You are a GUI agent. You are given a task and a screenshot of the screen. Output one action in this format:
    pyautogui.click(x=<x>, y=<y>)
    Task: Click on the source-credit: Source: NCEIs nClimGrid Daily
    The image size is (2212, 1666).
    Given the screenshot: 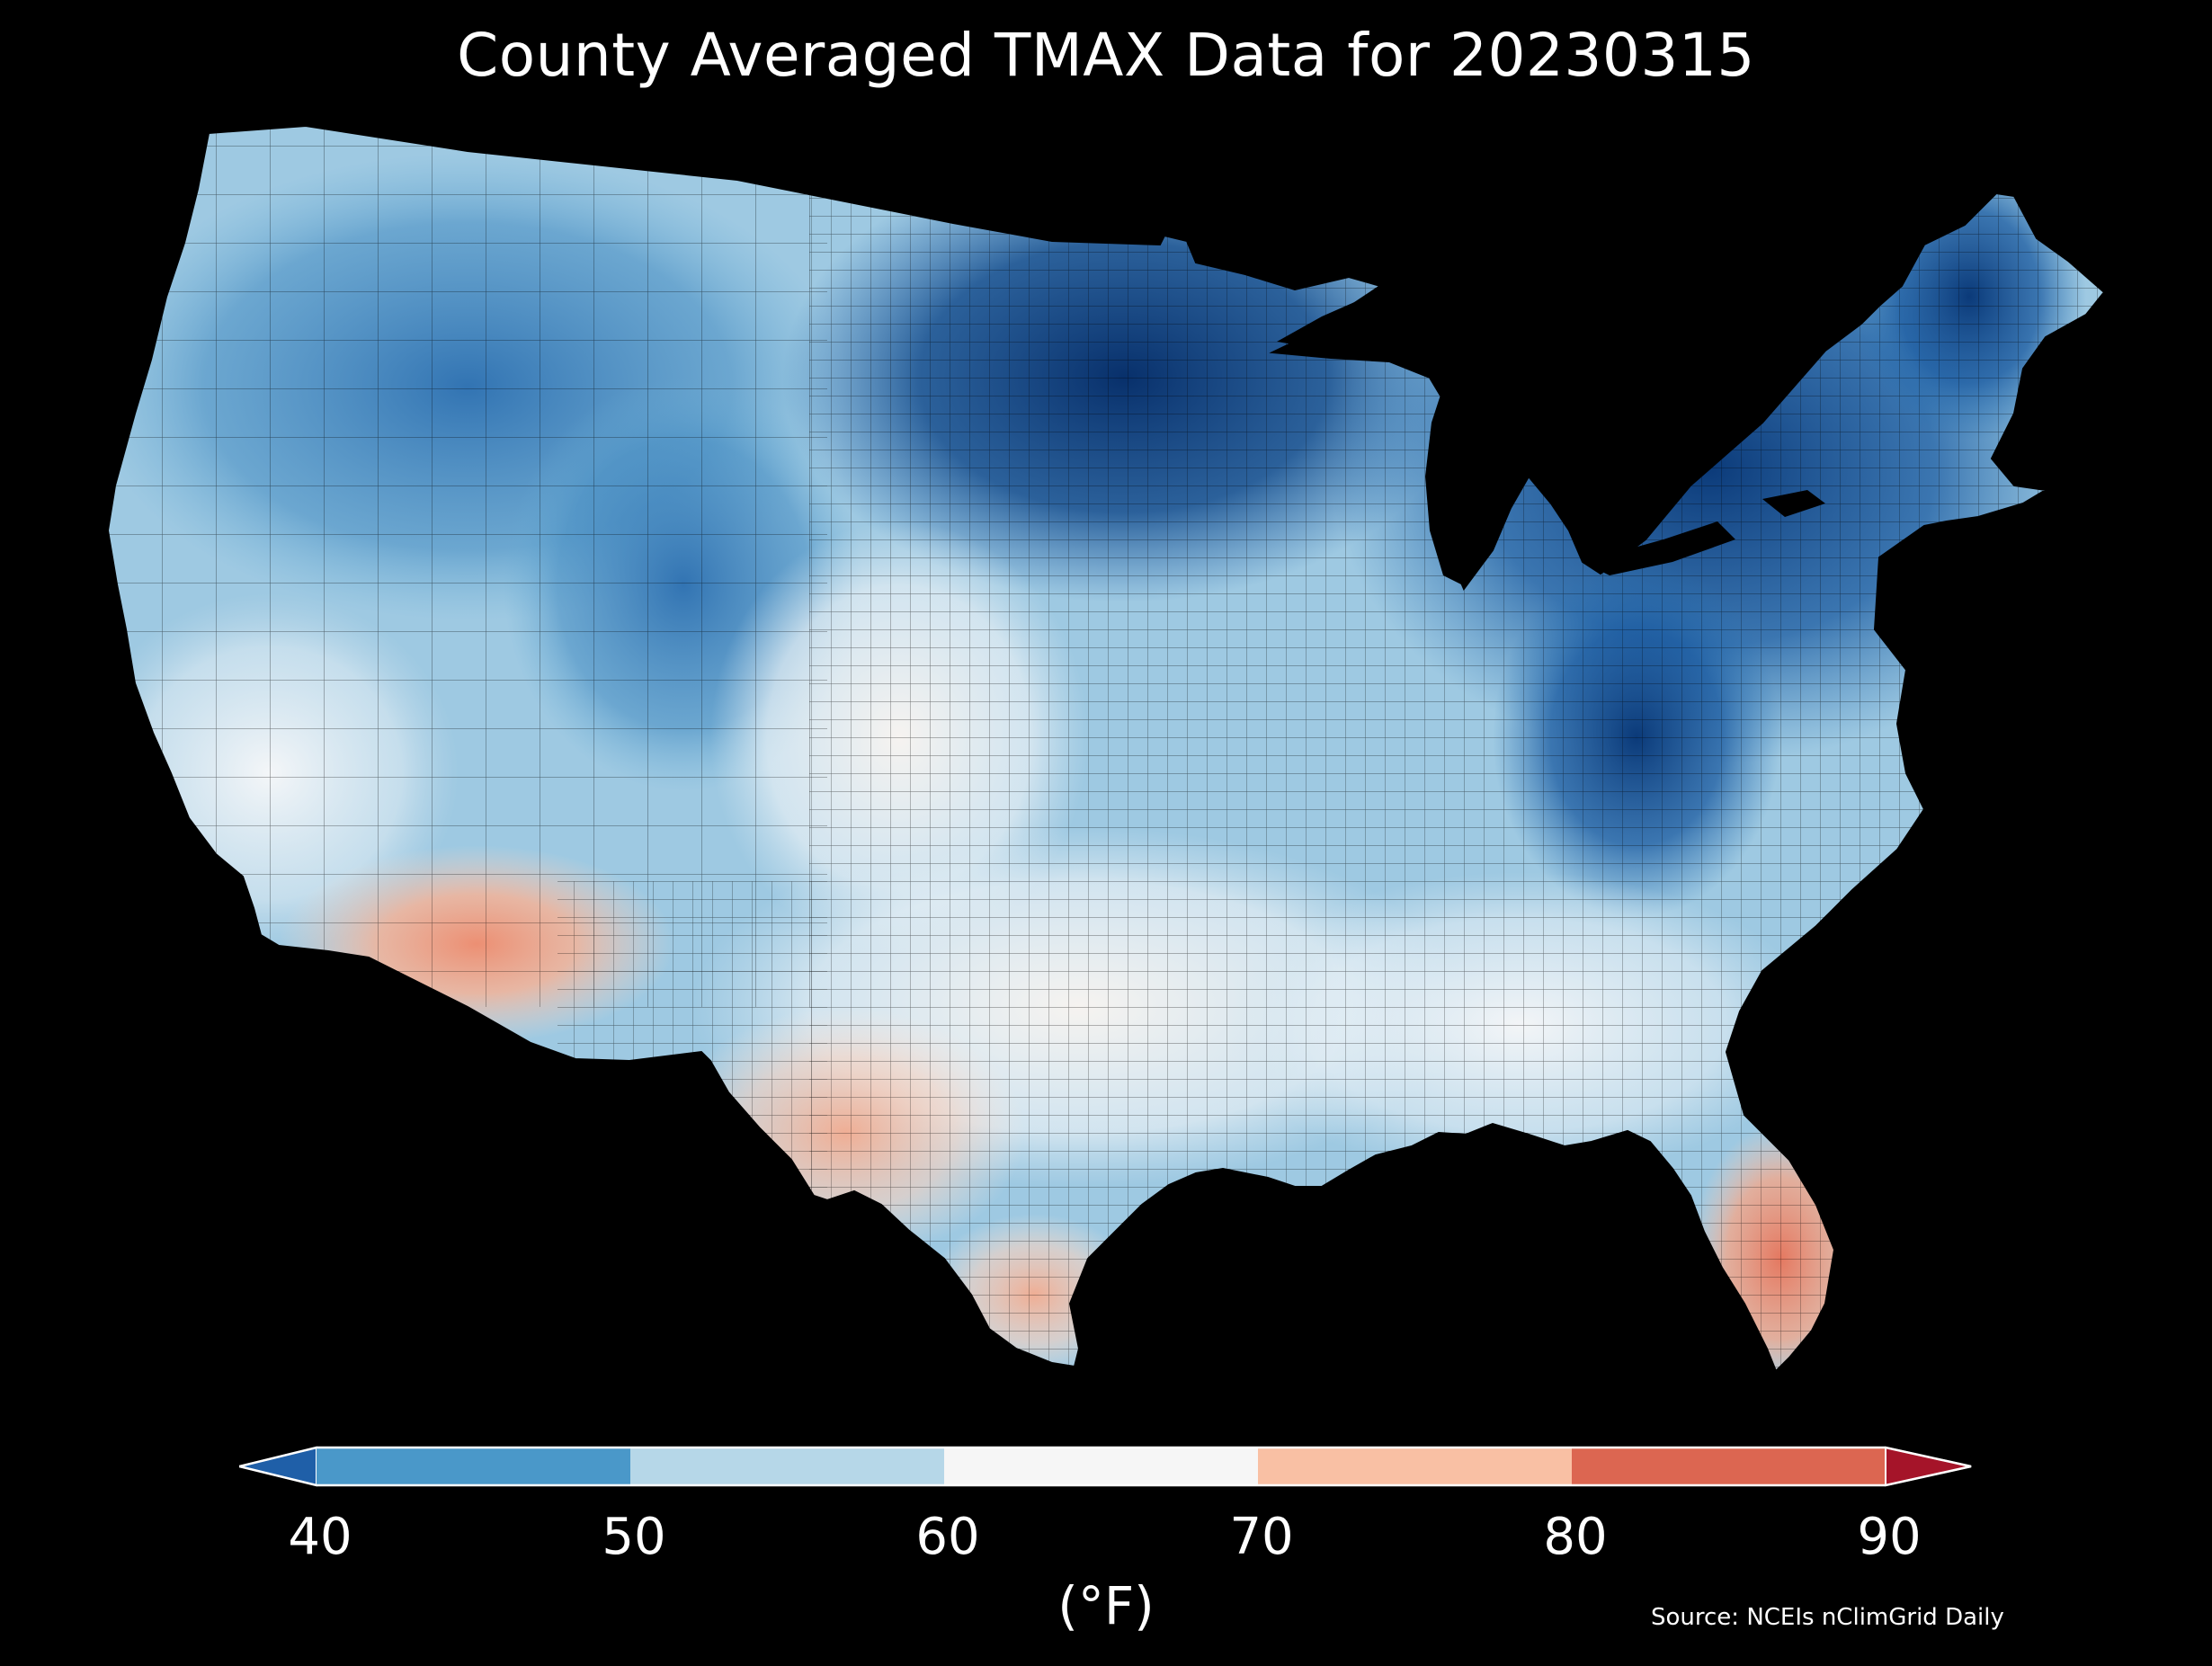 What is the action you would take?
    pyautogui.click(x=1827, y=1617)
    